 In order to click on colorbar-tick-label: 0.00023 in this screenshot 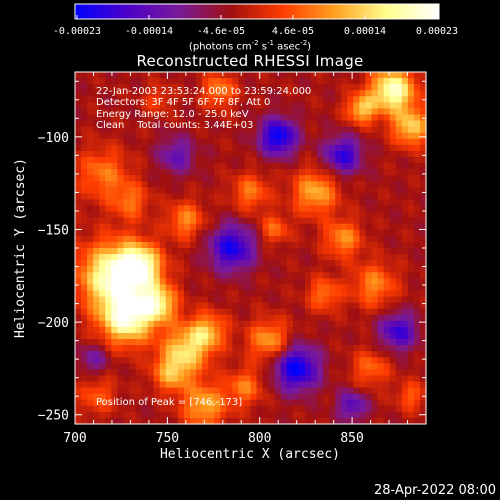, I will do `click(437, 31)`.